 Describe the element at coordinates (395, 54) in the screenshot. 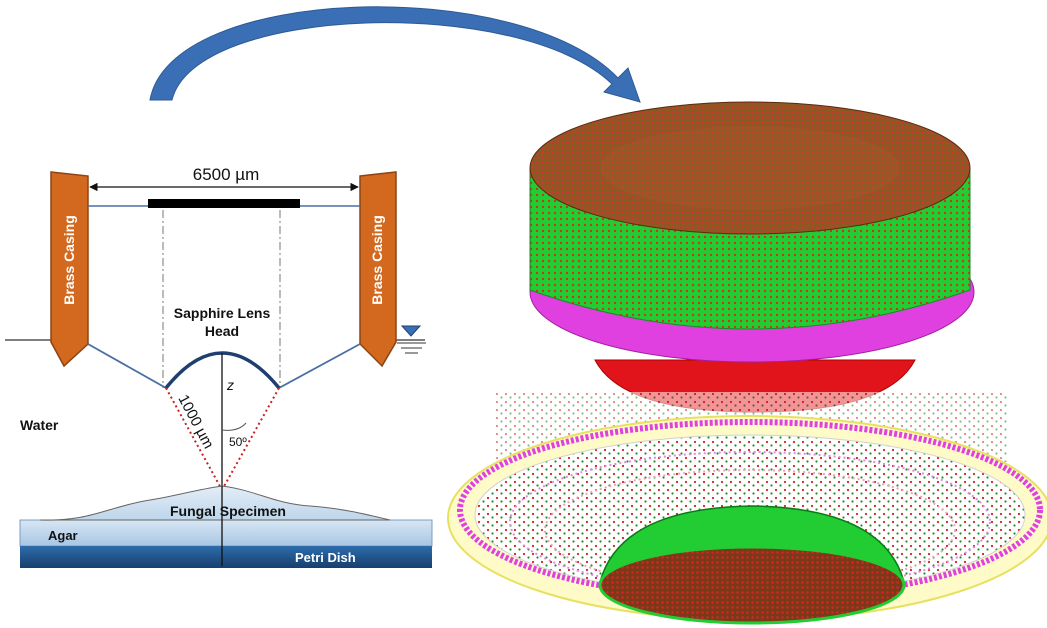

I see `transition-arrow` at that location.